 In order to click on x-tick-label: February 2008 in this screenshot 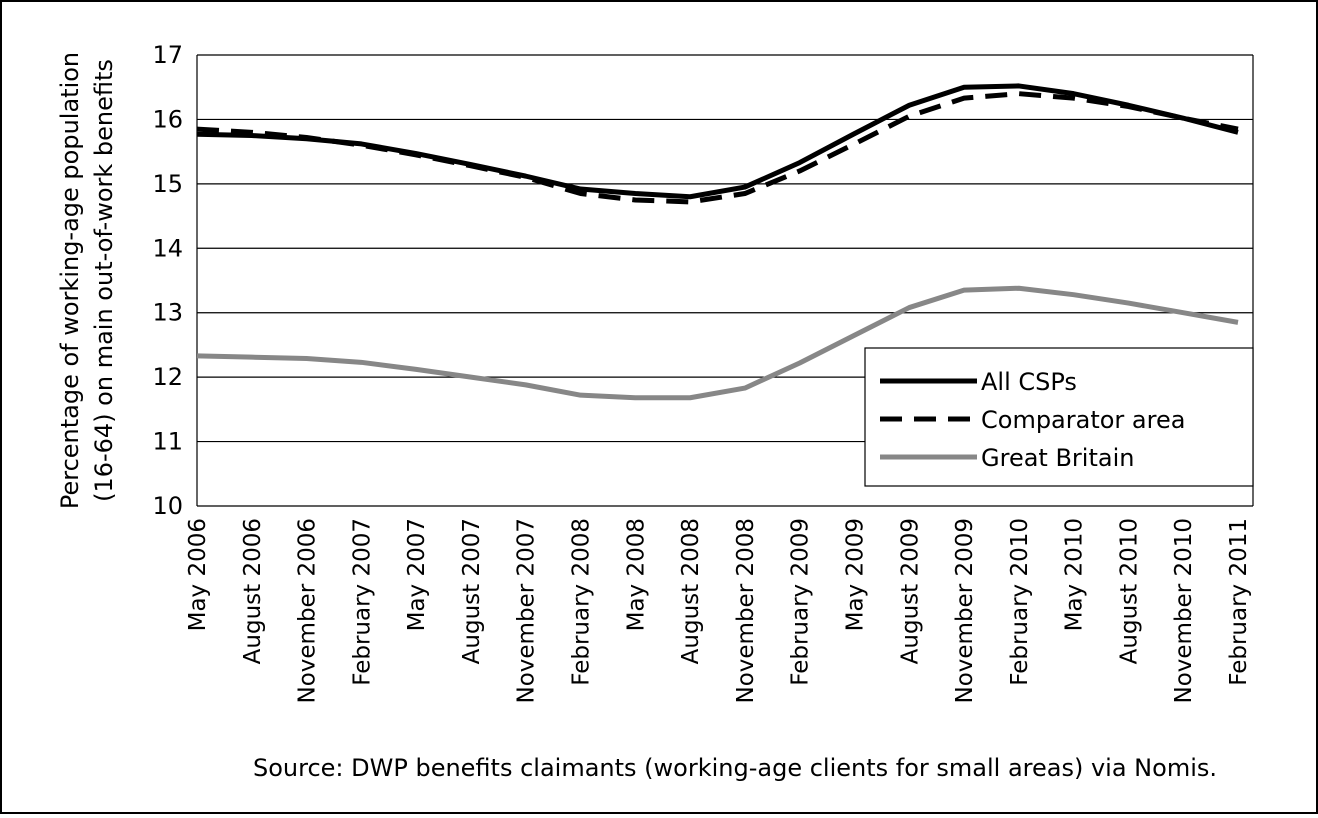, I will do `click(582, 602)`.